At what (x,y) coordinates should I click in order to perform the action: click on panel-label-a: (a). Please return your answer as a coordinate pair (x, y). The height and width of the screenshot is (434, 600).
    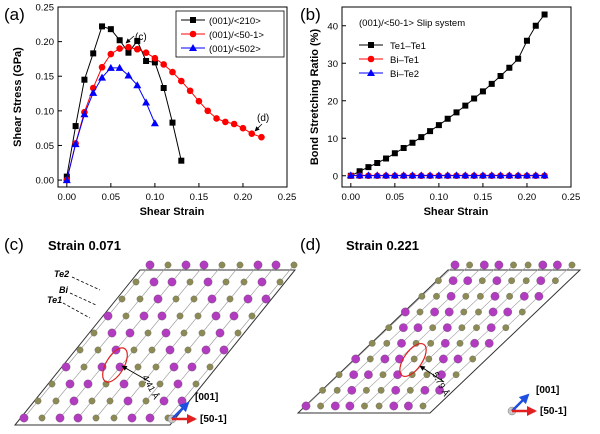
    Looking at the image, I should click on (14, 14).